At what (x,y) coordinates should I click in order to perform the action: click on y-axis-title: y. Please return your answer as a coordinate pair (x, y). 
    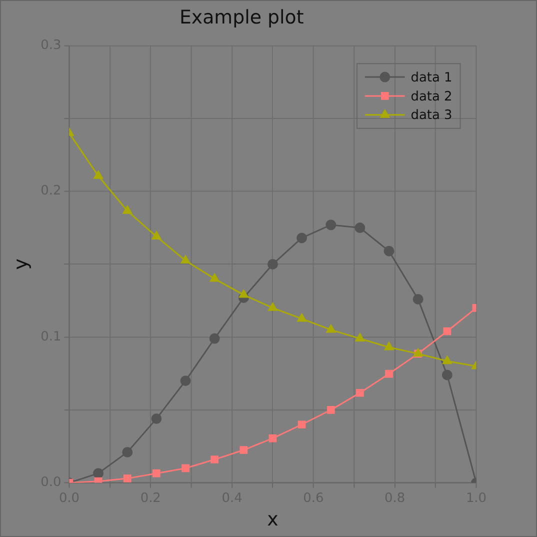
    Looking at the image, I should click on (21, 264).